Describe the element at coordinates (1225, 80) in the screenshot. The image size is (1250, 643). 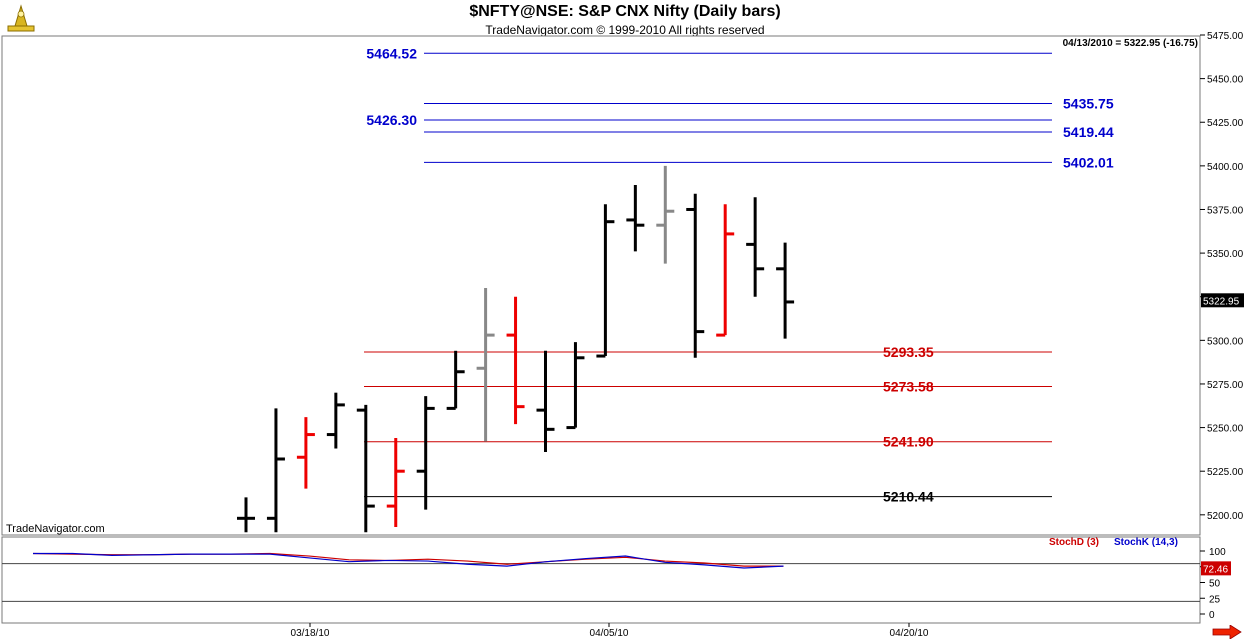
I see `price-axis-label: 5450.00` at that location.